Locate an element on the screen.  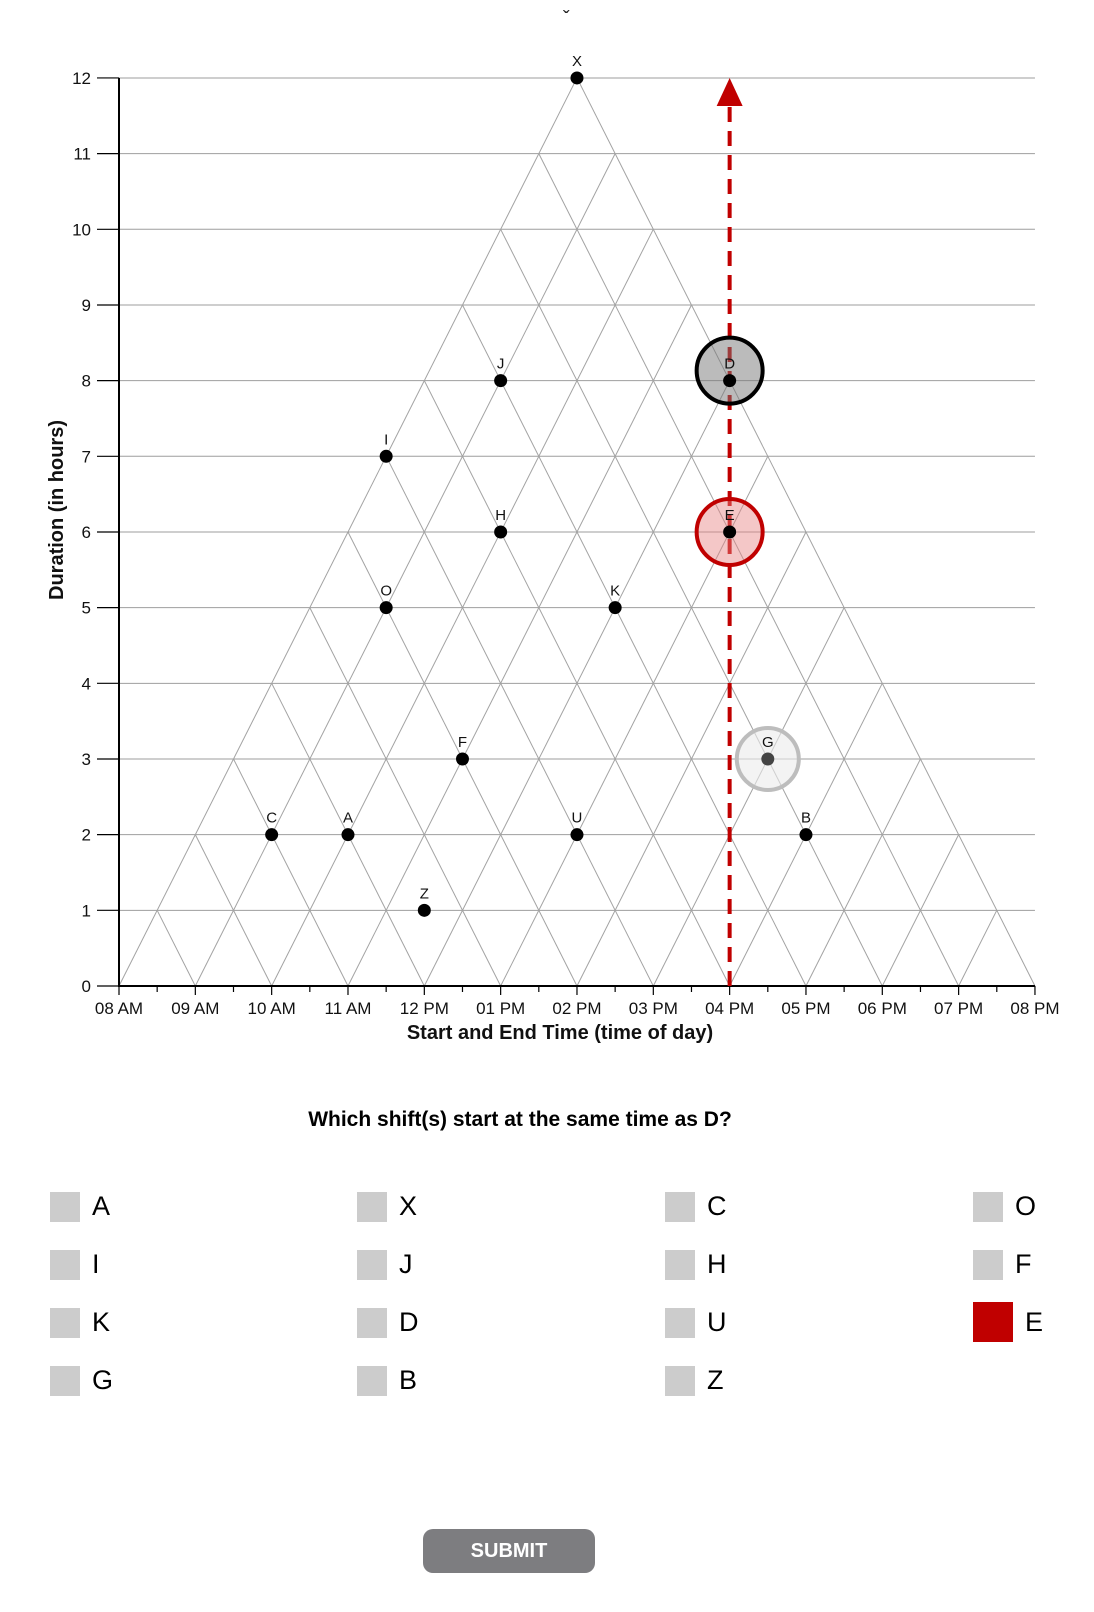
option-label: H is located at coordinates (717, 1264).